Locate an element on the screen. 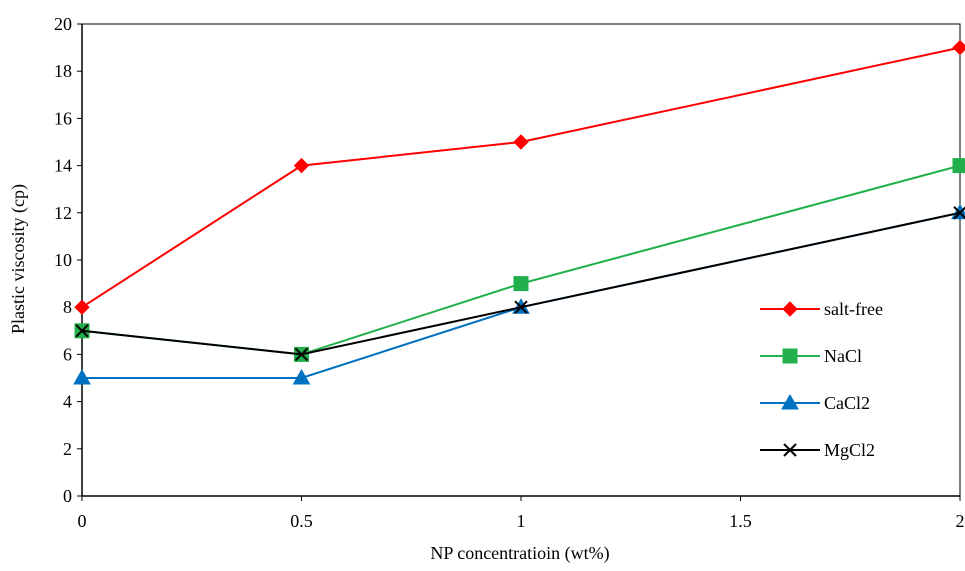 The height and width of the screenshot is (571, 965). y-tick-label: 12 is located at coordinates (63, 213).